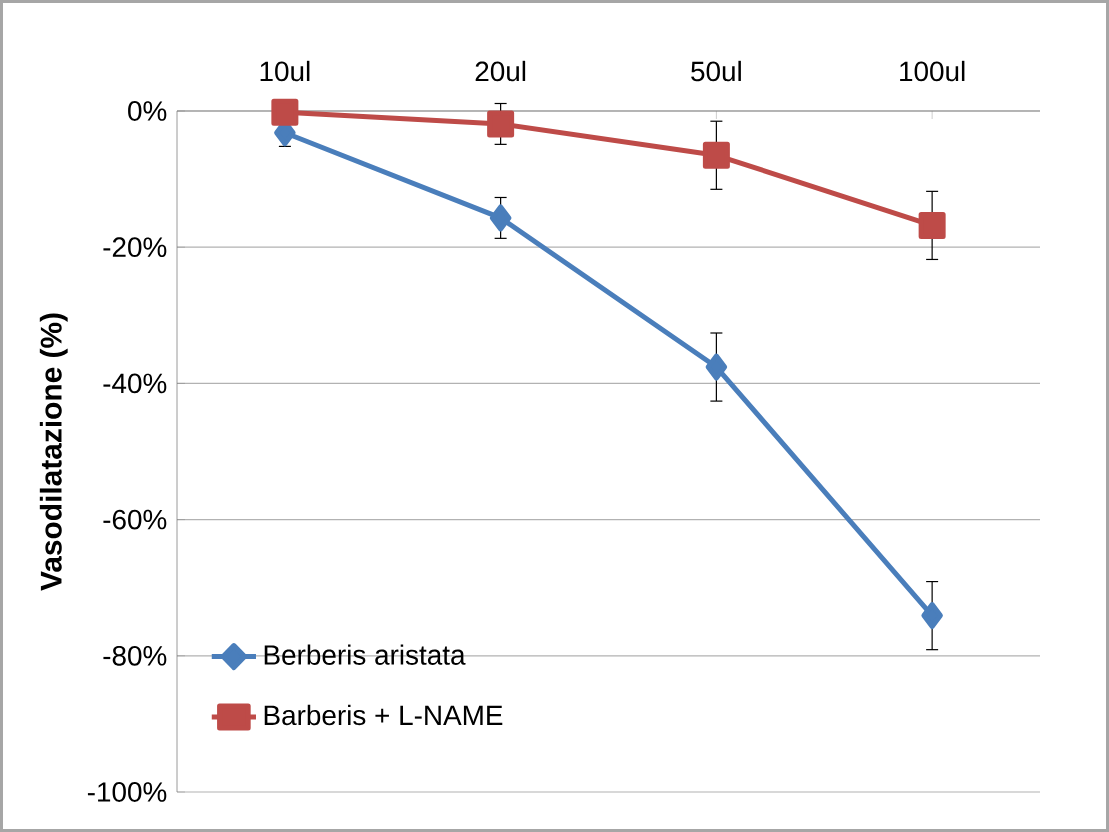  What do you see at coordinates (135, 655) in the screenshot?
I see `y-tick-label: -80%` at bounding box center [135, 655].